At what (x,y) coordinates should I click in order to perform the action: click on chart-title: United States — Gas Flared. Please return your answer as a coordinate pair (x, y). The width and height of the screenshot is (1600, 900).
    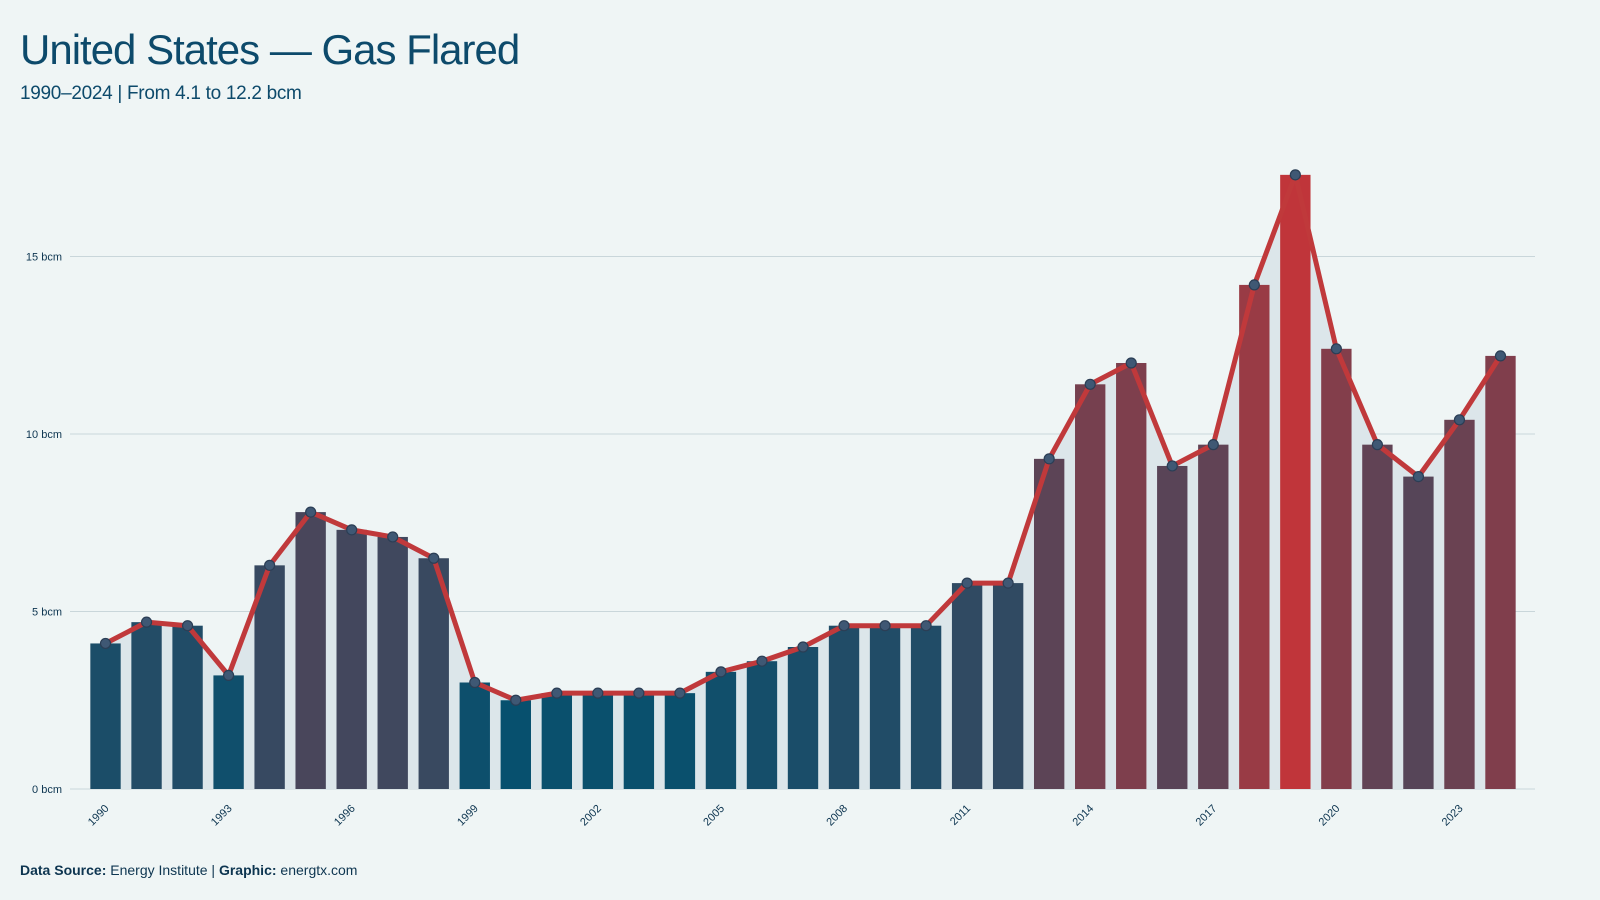
    Looking at the image, I should click on (269, 49).